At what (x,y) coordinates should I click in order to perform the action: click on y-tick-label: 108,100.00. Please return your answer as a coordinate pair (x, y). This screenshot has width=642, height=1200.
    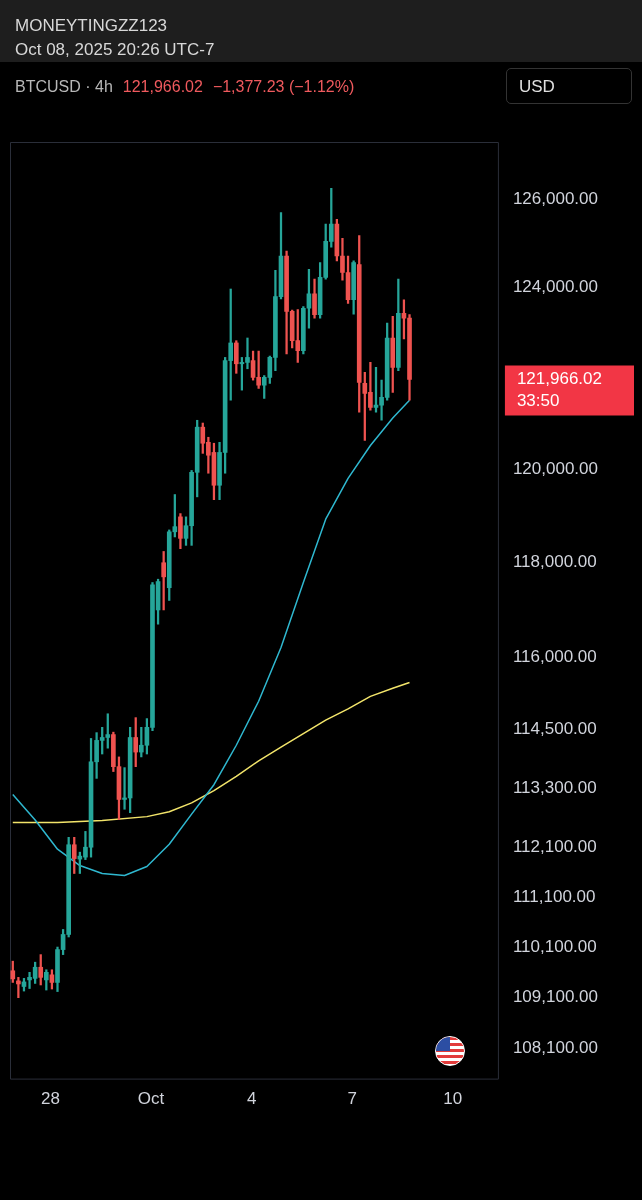
    Looking at the image, I should click on (555, 1048).